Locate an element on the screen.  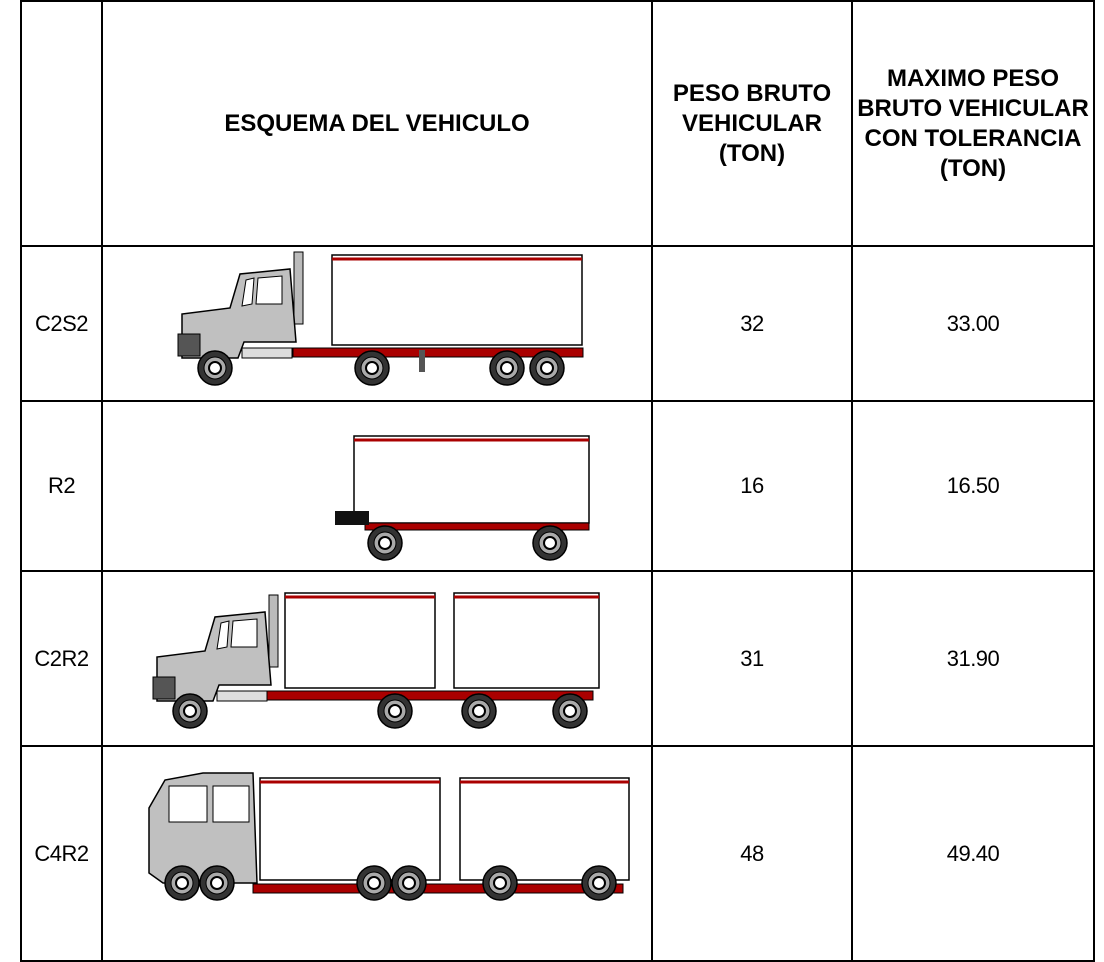
code: R2 is located at coordinates (61, 486).